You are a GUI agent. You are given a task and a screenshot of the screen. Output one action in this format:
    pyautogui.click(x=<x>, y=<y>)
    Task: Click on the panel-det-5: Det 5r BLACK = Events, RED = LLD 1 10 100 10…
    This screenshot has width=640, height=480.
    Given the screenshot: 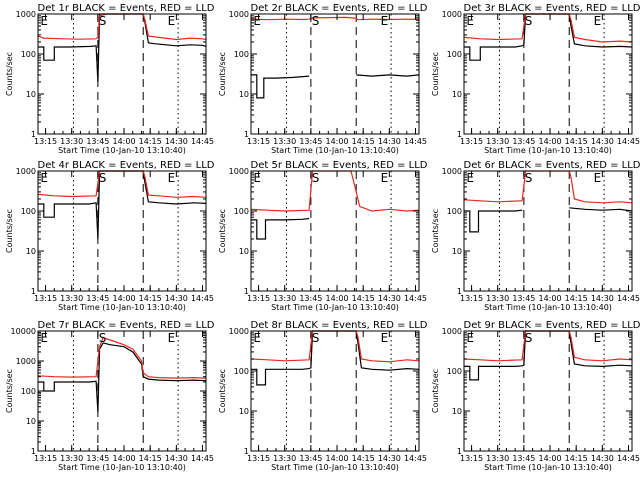 What is the action you would take?
    pyautogui.click(x=323, y=236)
    